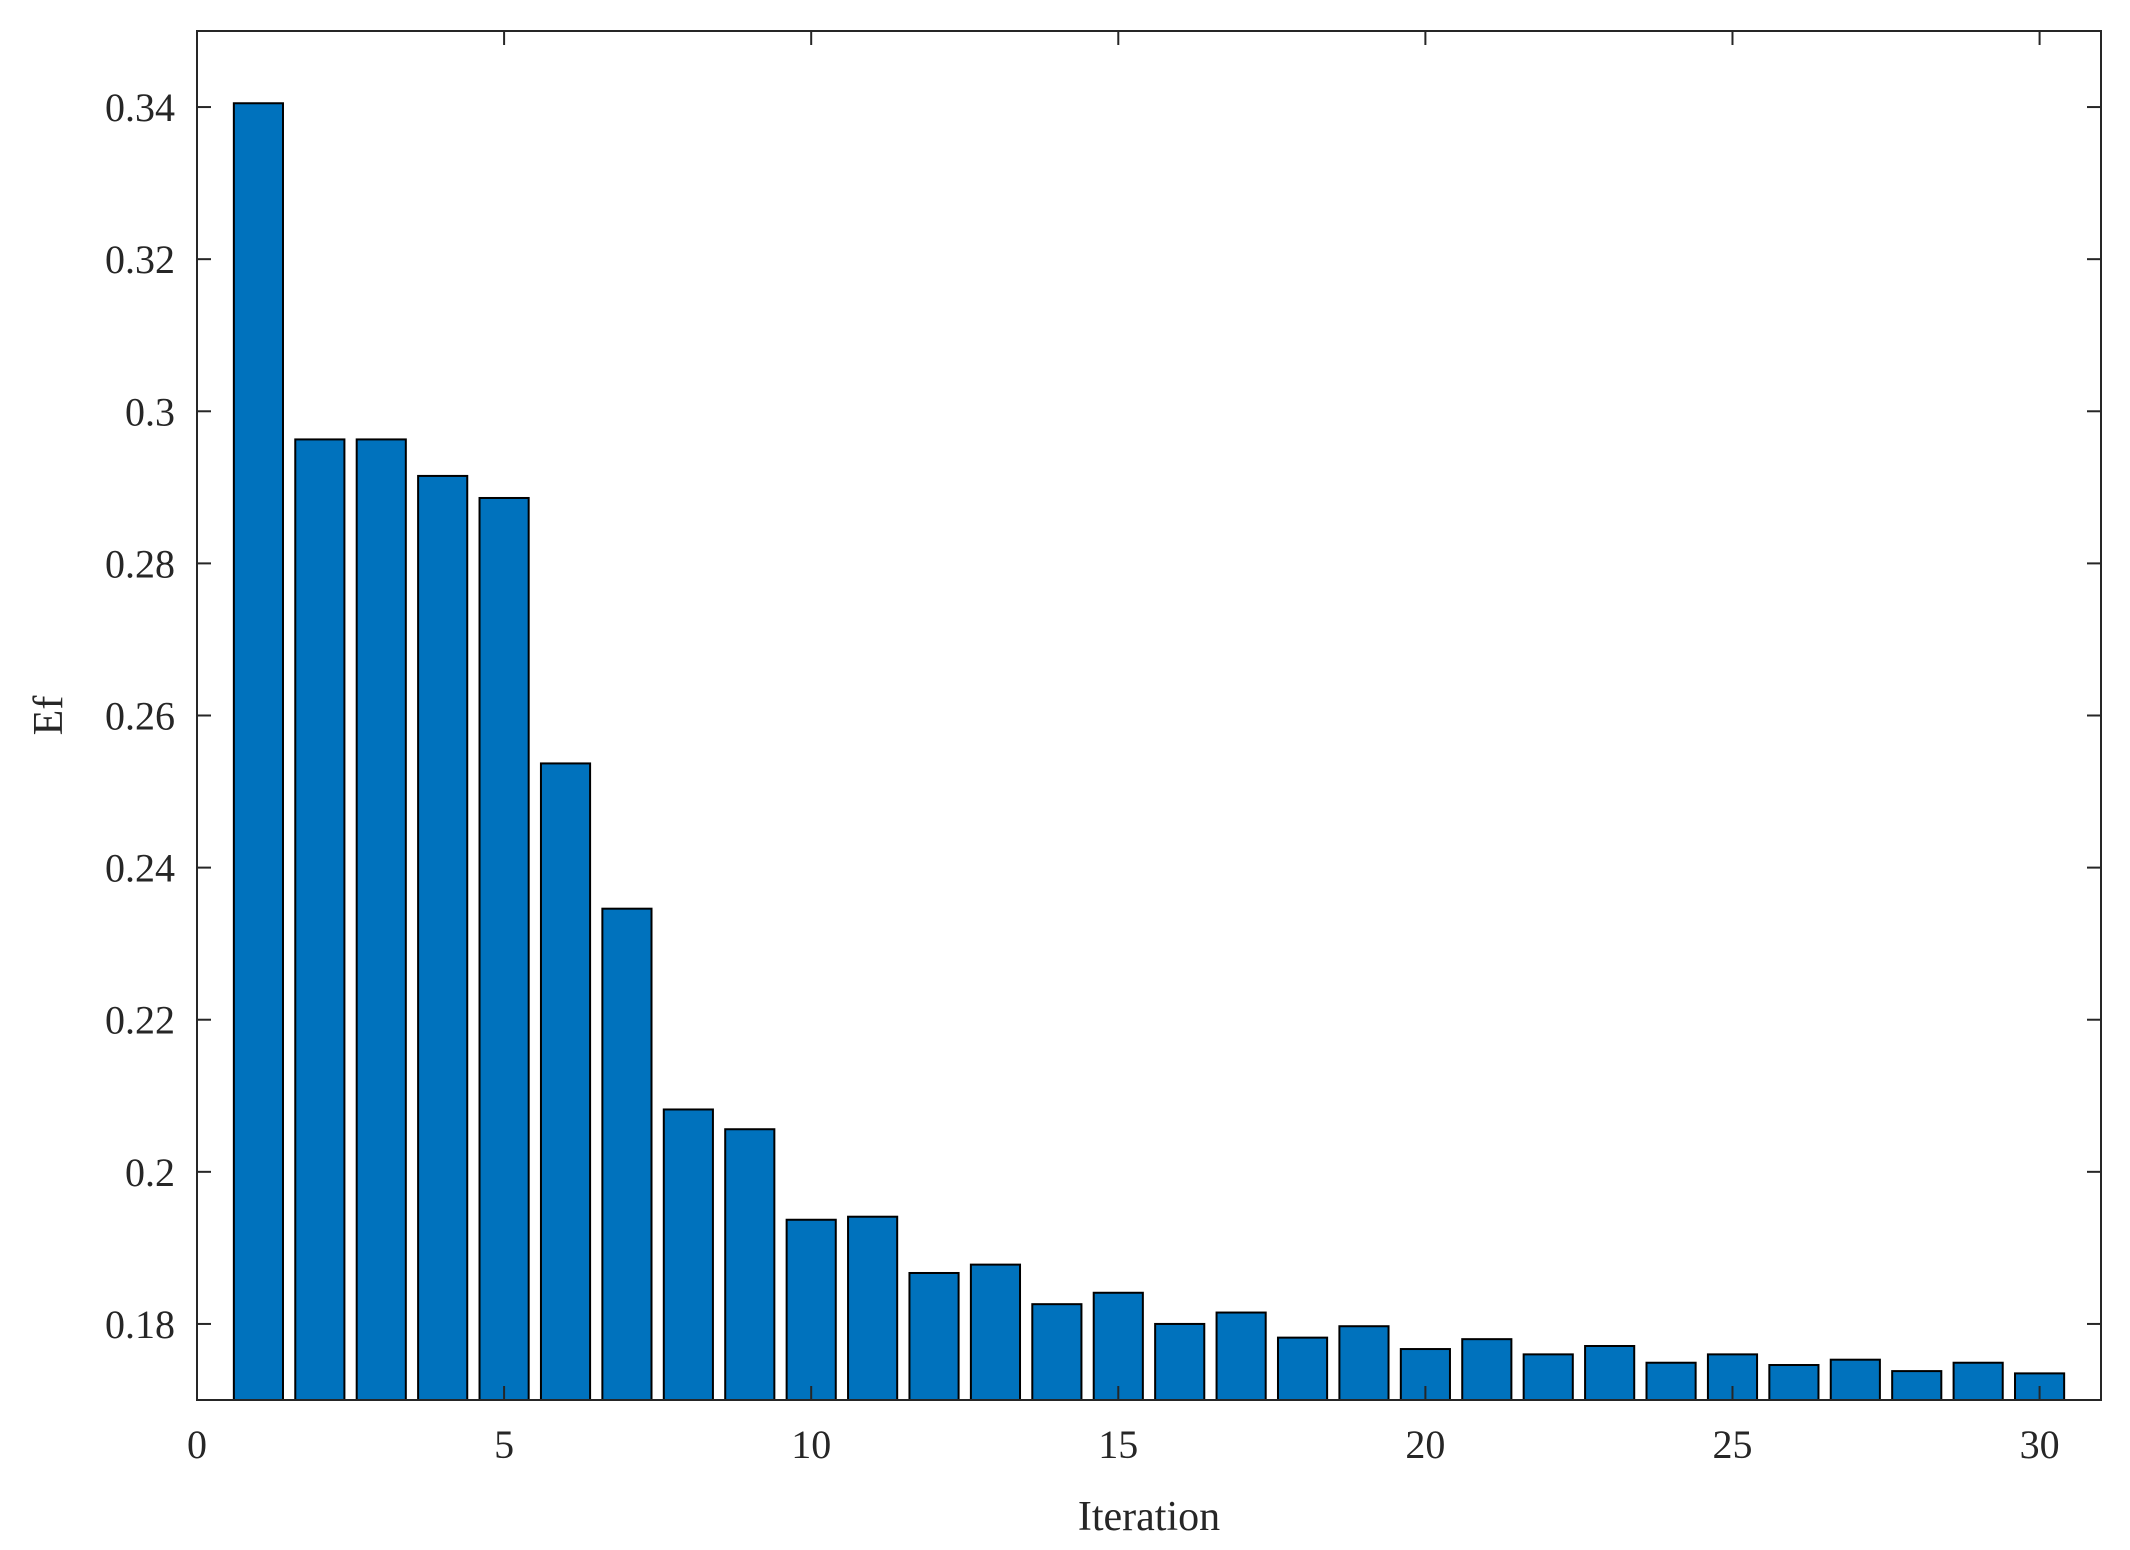  Describe the element at coordinates (49, 716) in the screenshot. I see `y-axis-label: Ef` at that location.